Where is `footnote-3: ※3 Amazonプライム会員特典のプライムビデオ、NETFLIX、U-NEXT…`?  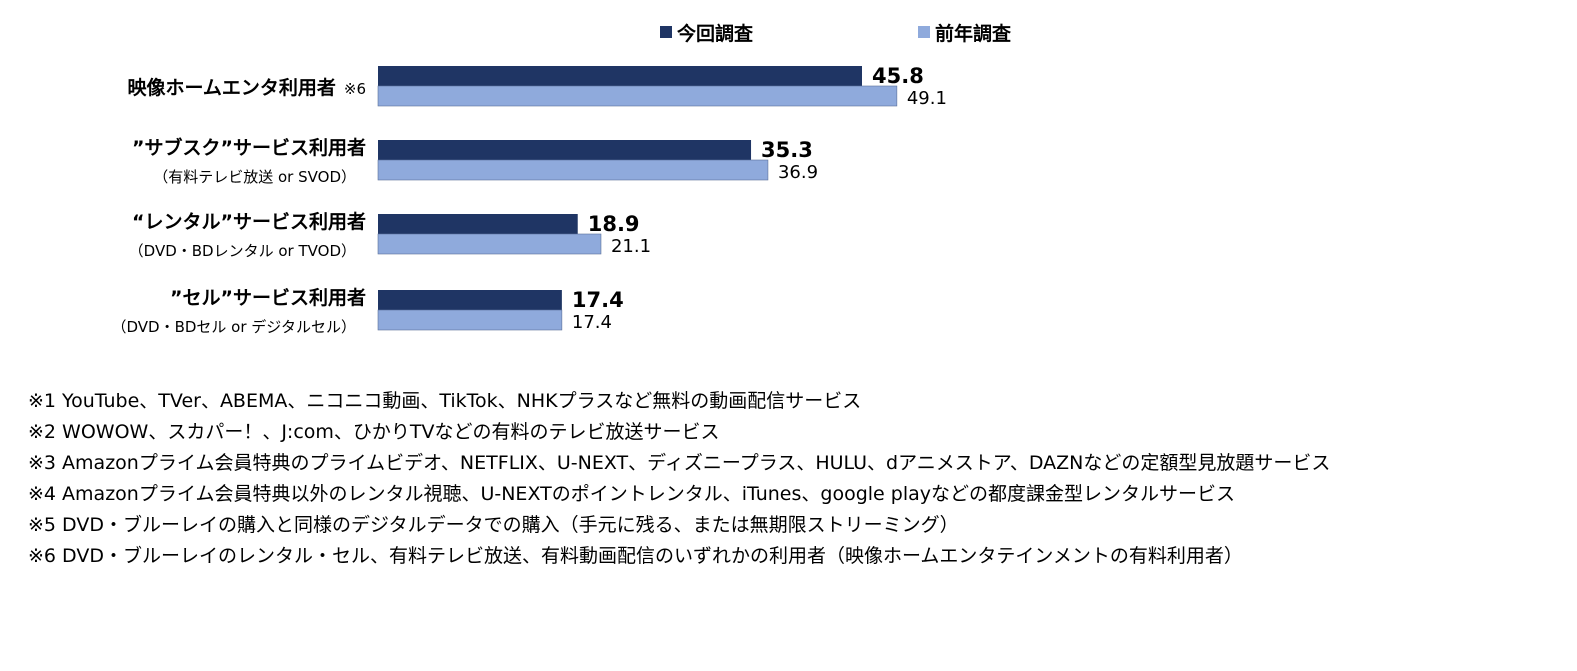
footnote-3: ※3 Amazonプライム会員特典のプライムビデオ、NETFLIX、U-NEXT… is located at coordinates (679, 463).